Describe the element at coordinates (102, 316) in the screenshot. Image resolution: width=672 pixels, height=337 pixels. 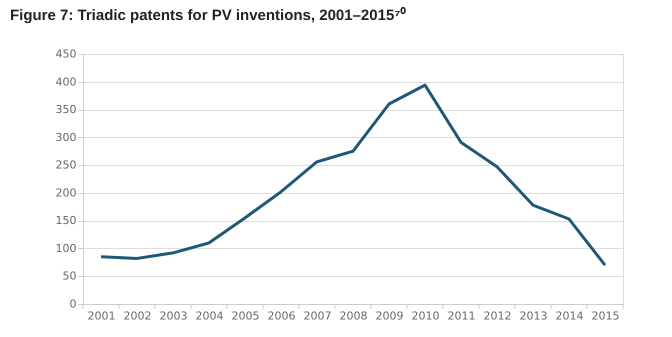
I see `x-tick-label: 2001` at that location.